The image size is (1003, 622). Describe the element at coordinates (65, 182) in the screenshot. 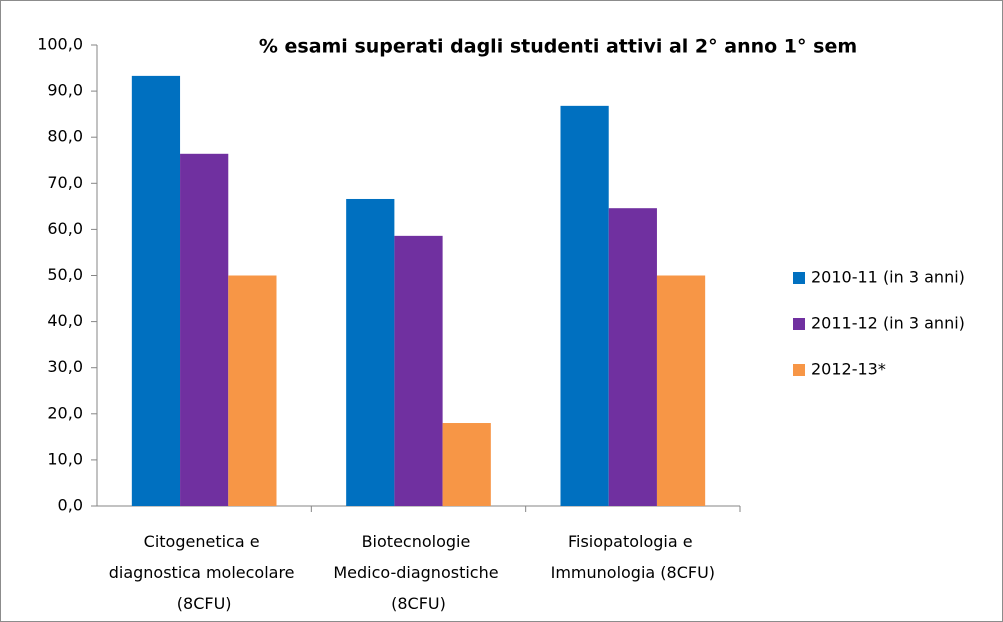

I see `y-tick-label: 70,0` at that location.